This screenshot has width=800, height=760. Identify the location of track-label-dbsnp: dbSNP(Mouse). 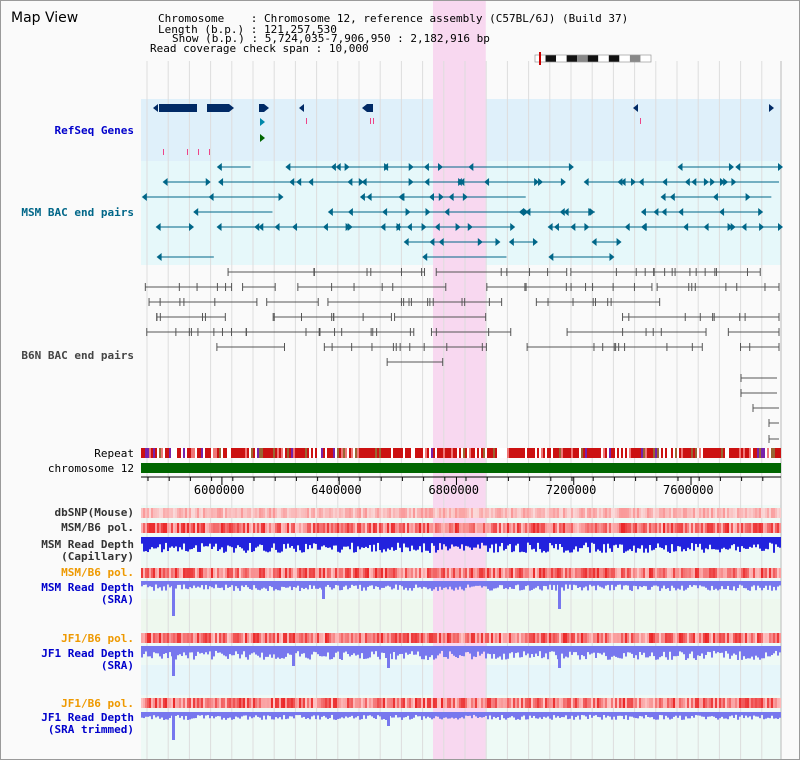
(94, 512).